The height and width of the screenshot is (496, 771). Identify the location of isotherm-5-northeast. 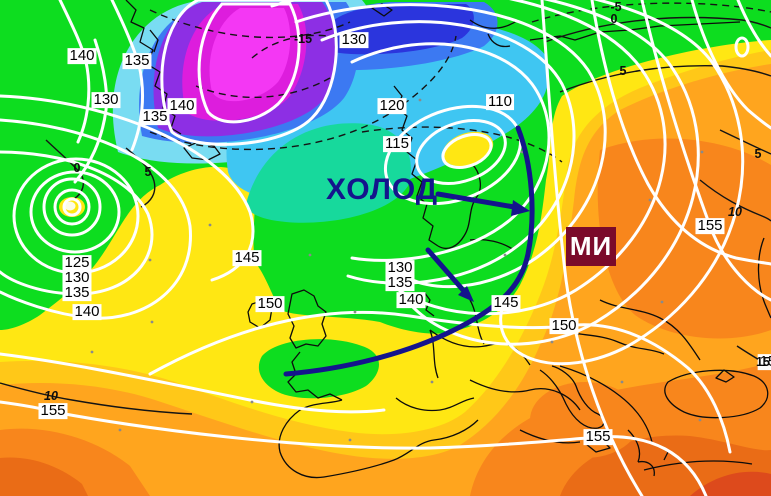
(665, 79).